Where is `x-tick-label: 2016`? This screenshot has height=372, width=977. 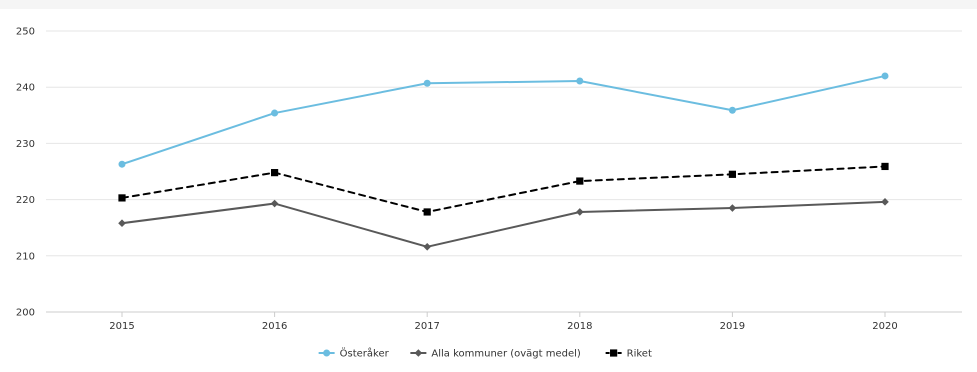 x-tick-label: 2016 is located at coordinates (274, 326).